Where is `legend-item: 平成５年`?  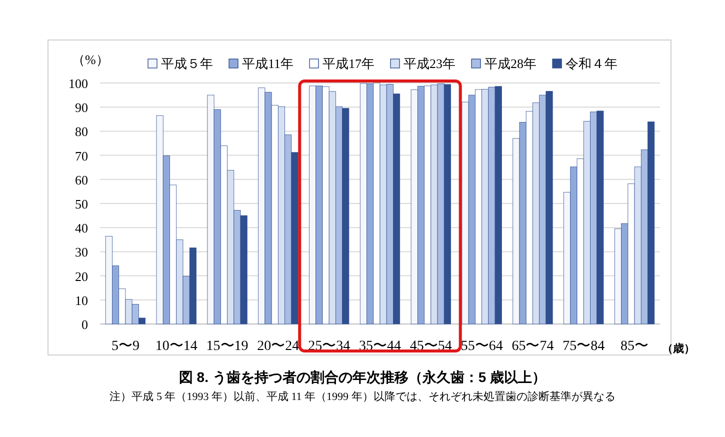 legend-item: 平成５年 is located at coordinates (180, 63).